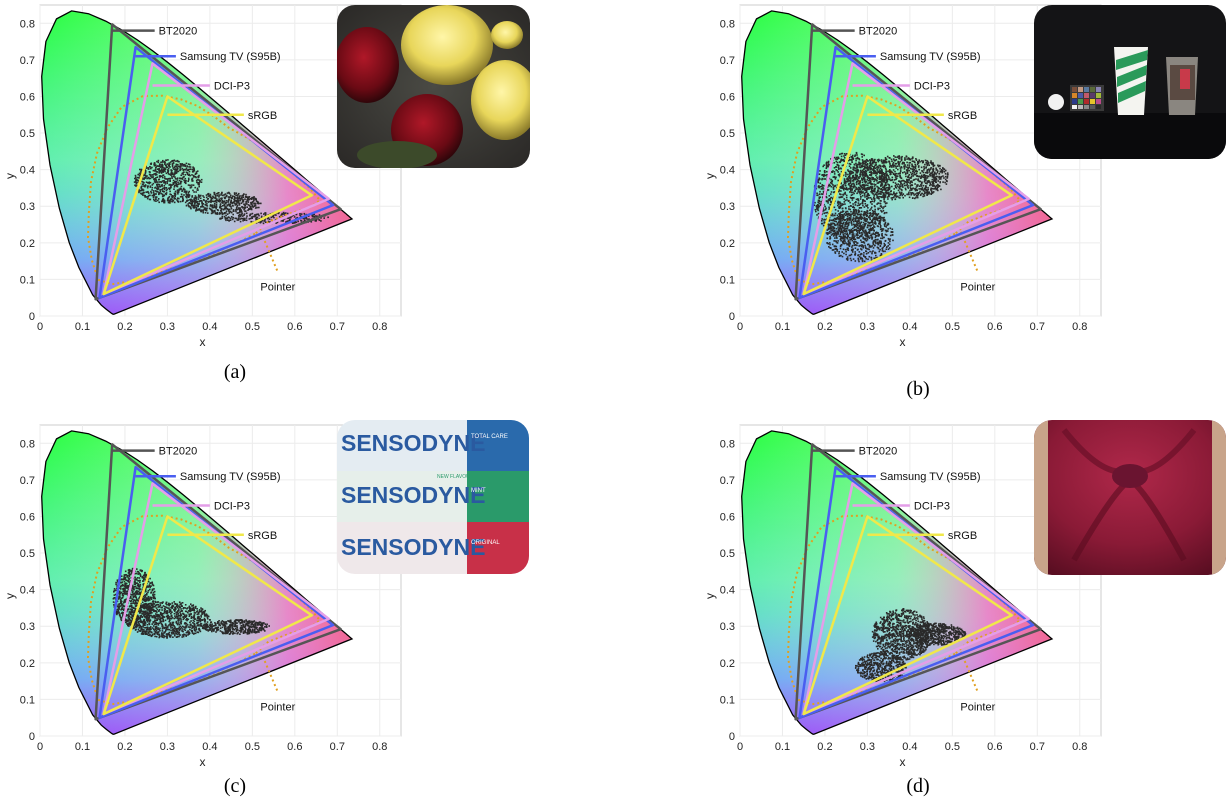 The image size is (1227, 808). What do you see at coordinates (1086, 98) in the screenshot?
I see `colorchecker-patches` at bounding box center [1086, 98].